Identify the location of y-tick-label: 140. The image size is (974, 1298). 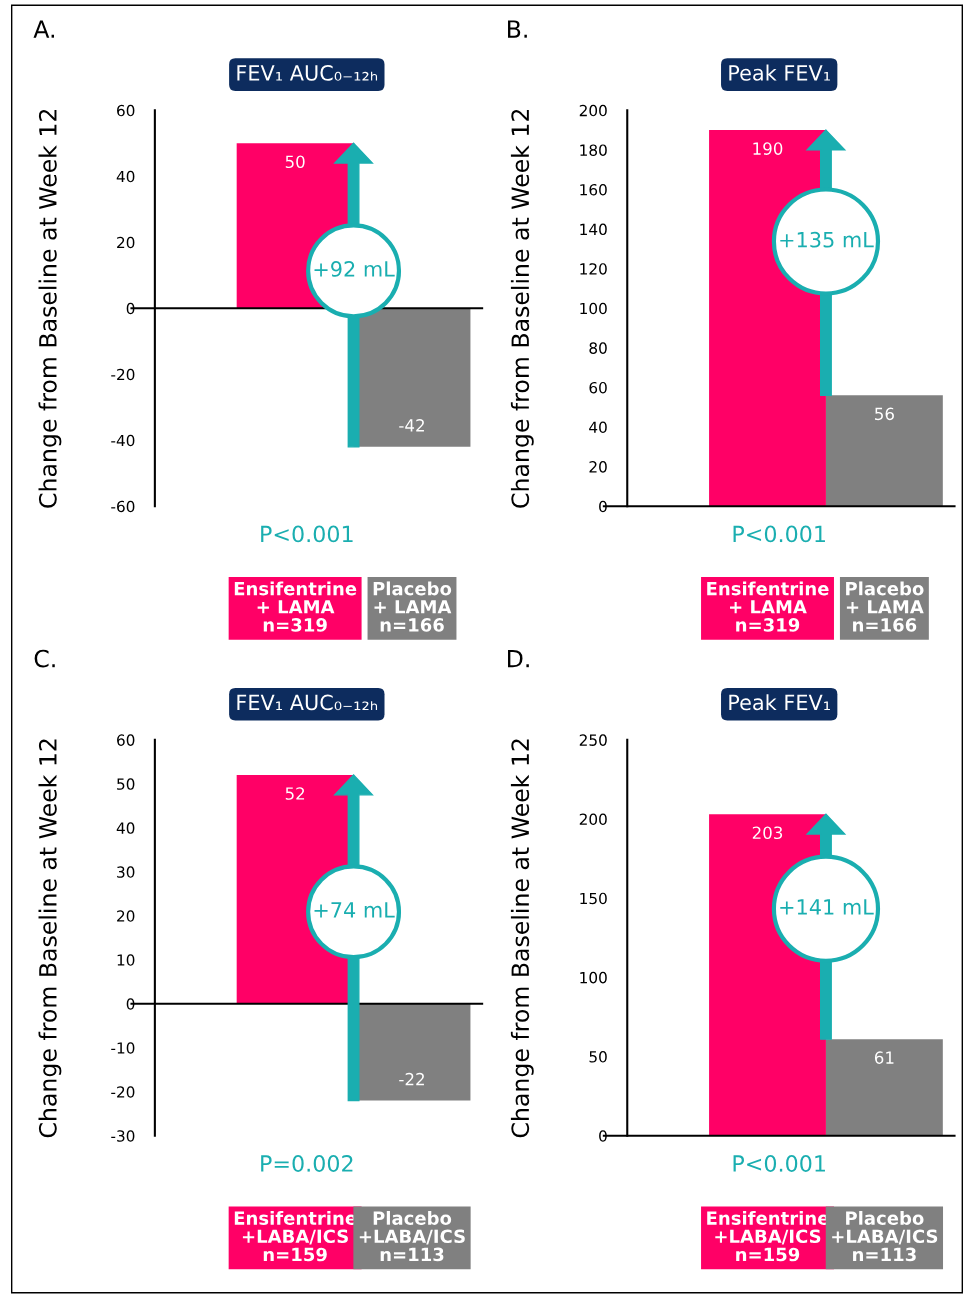
(593, 229).